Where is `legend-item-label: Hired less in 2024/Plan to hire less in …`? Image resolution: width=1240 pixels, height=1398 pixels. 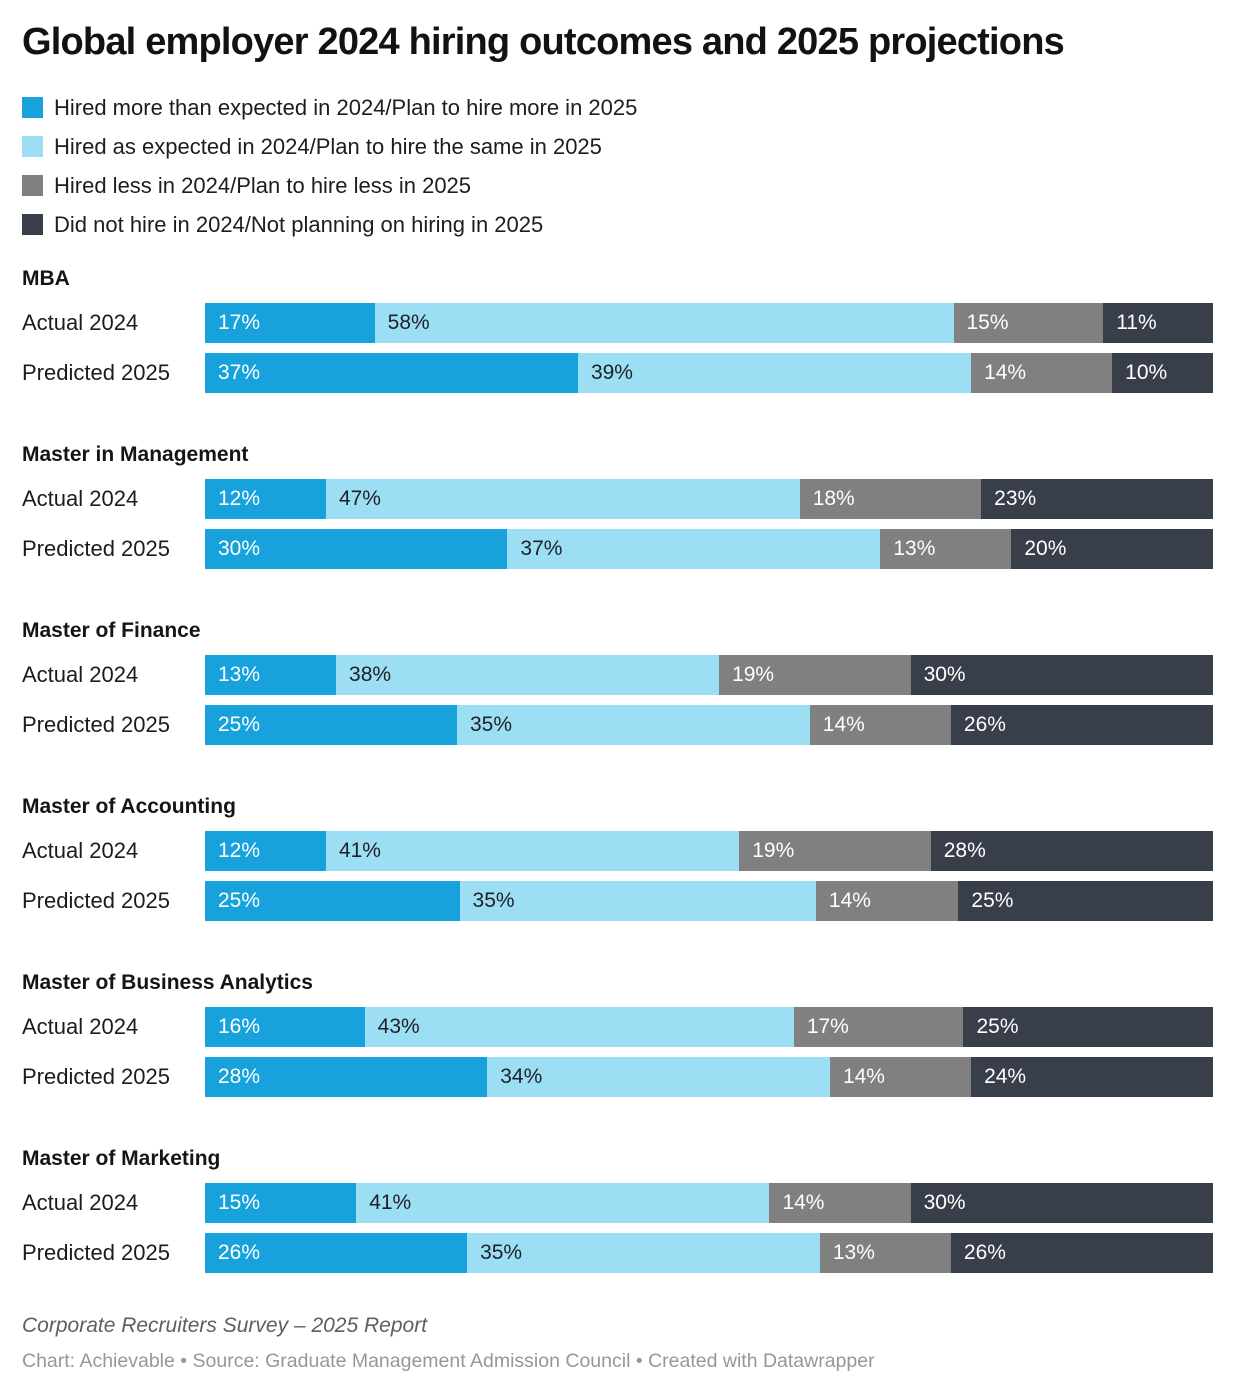 legend-item-label: Hired less in 2024/Plan to hire less in … is located at coordinates (263, 185).